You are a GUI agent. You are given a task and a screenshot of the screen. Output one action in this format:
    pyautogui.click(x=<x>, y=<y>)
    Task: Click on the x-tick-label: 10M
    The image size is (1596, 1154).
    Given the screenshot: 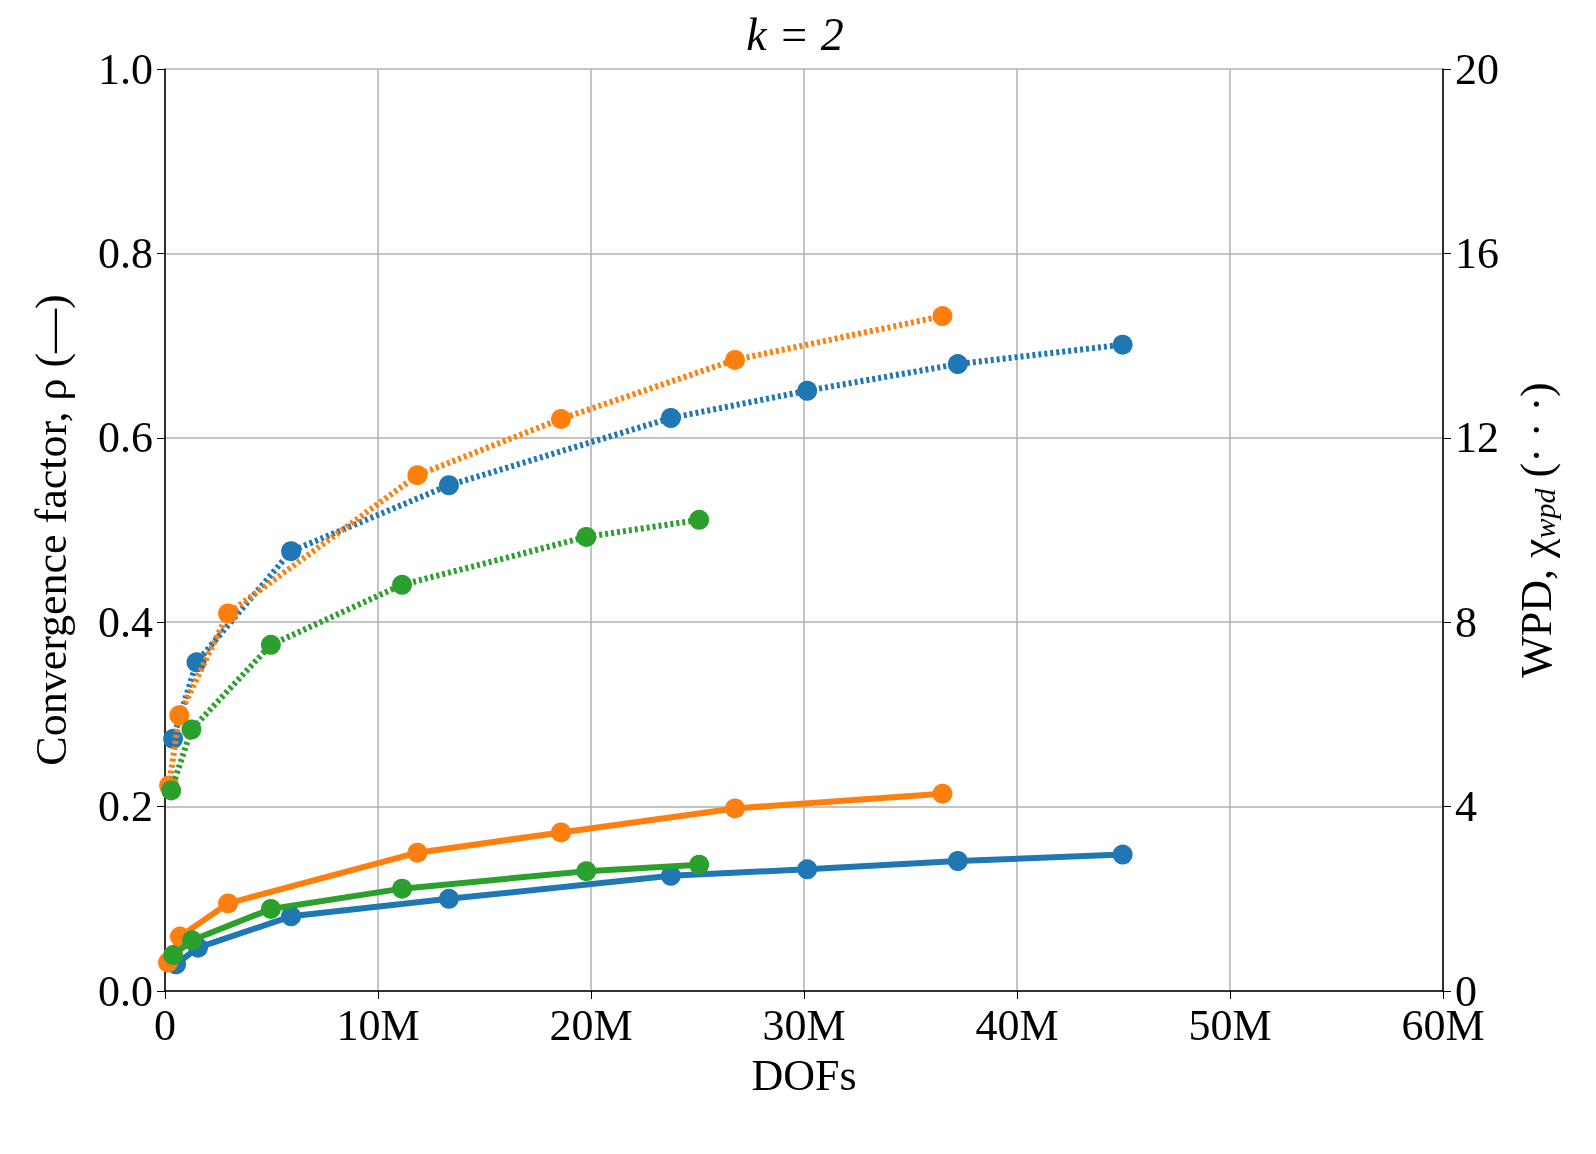 What is the action you would take?
    pyautogui.click(x=378, y=1025)
    